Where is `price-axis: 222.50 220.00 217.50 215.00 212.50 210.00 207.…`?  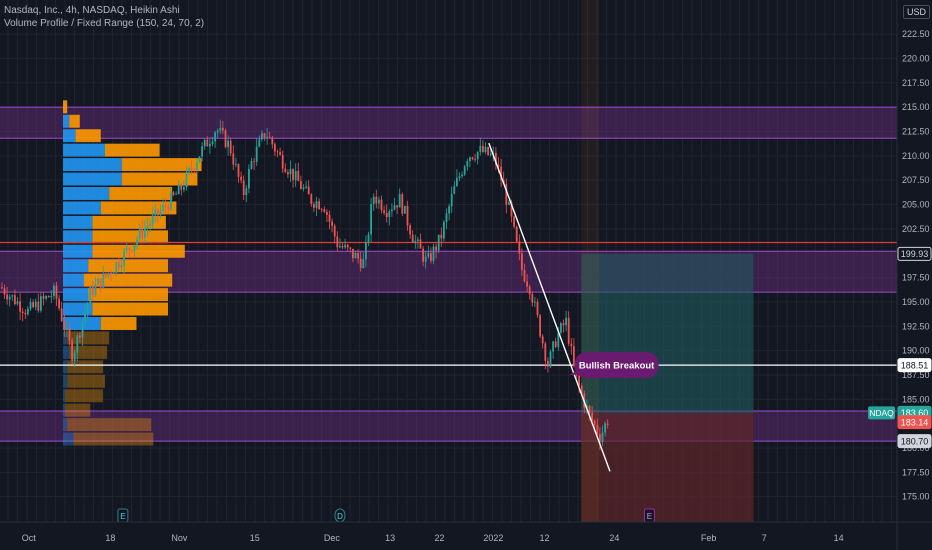
price-axis: 222.50 220.00 217.50 215.00 212.50 210.00 207.… is located at coordinates (914, 275).